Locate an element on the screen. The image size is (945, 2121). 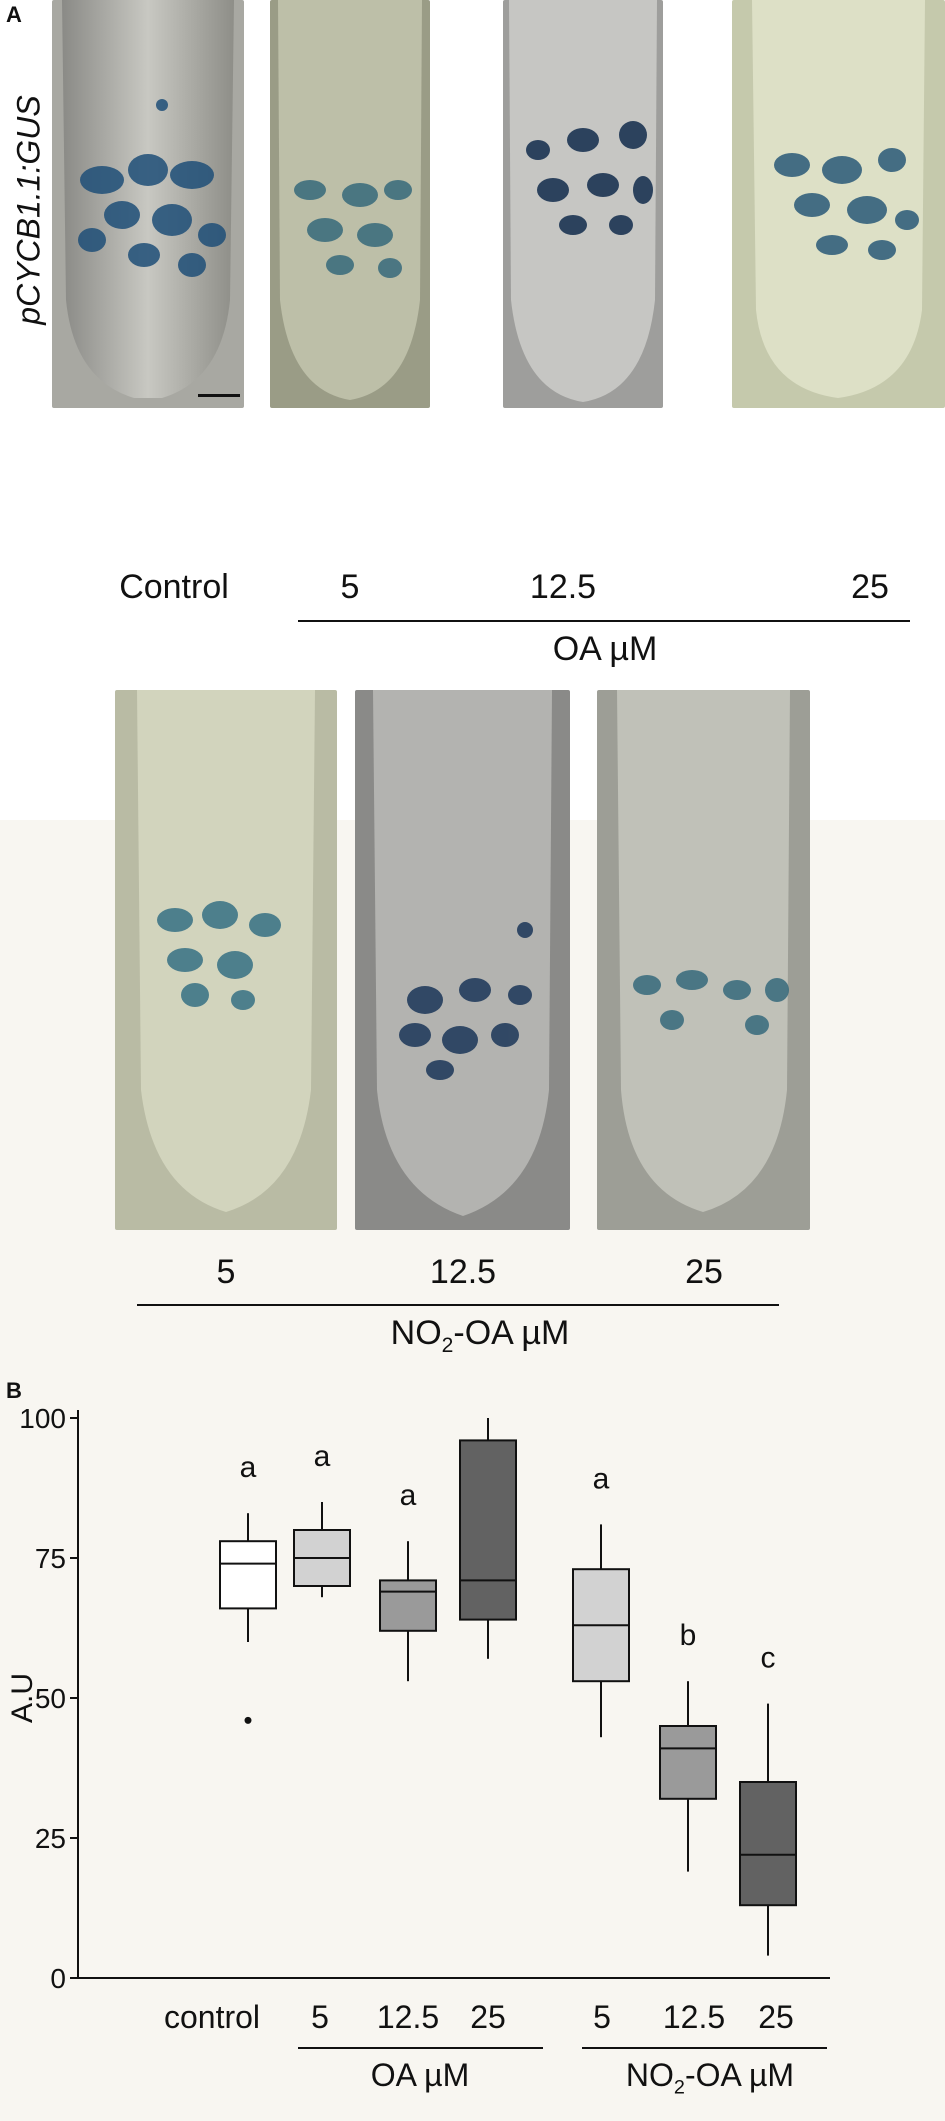
chart-no2oa-sub: 2 is located at coordinates (679, 2087).